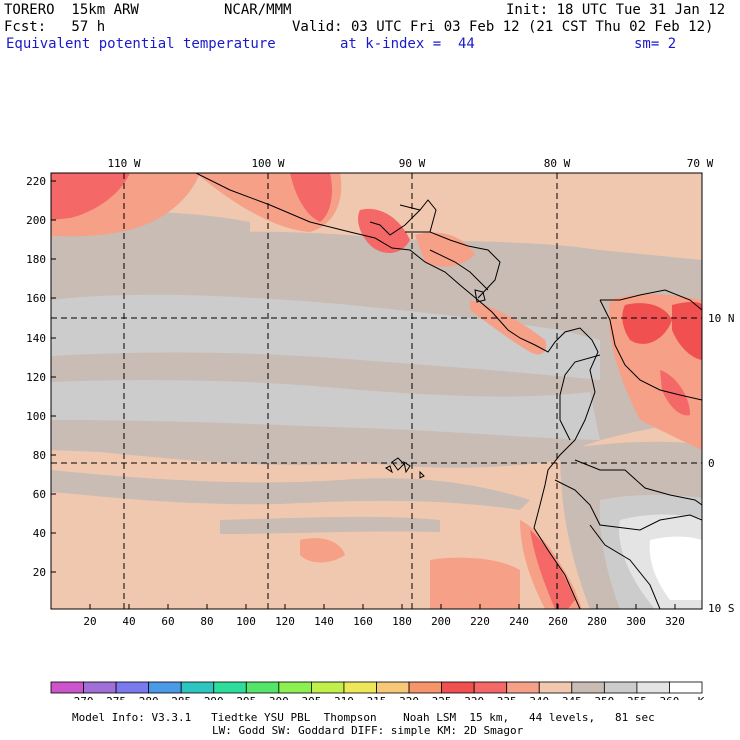 The height and width of the screenshot is (740, 740). Describe the element at coordinates (655, 44) in the screenshot. I see `smoothing: sm= 2` at that location.